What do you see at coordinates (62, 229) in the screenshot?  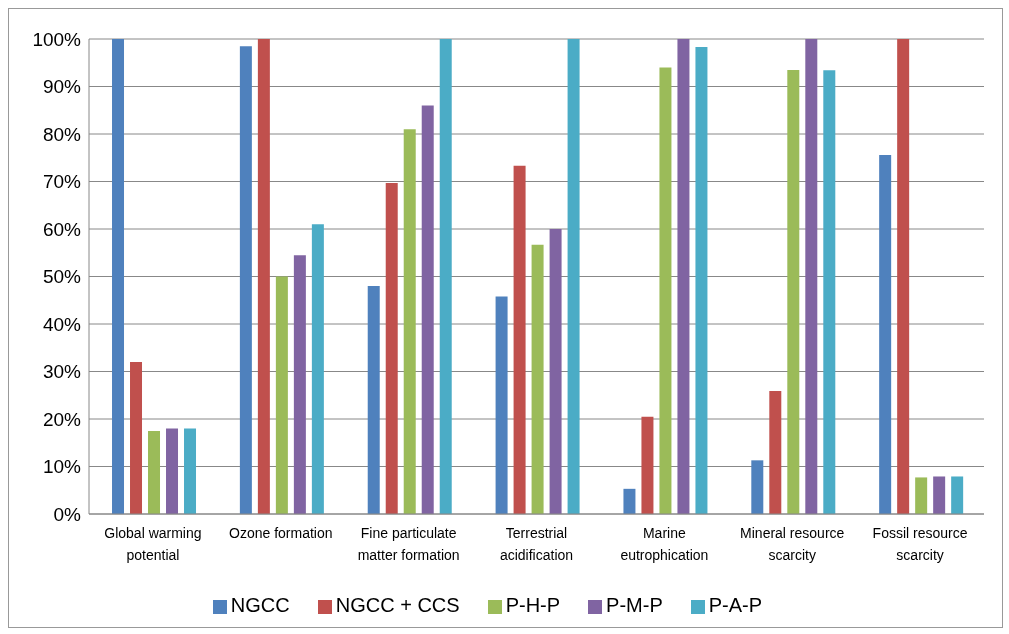 I see `y-tick-label: 60%` at bounding box center [62, 229].